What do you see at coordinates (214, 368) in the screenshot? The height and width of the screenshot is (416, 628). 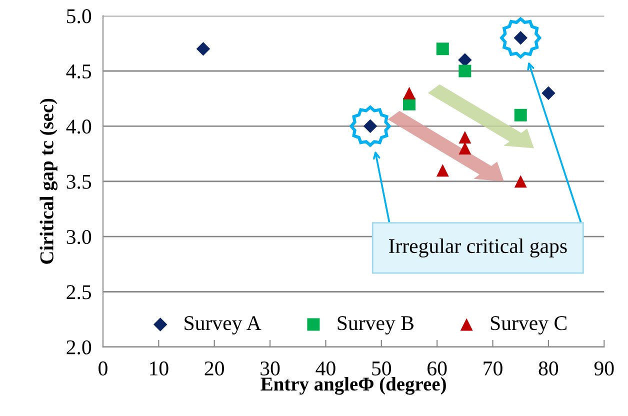 I see `x-tick-label: 20` at bounding box center [214, 368].